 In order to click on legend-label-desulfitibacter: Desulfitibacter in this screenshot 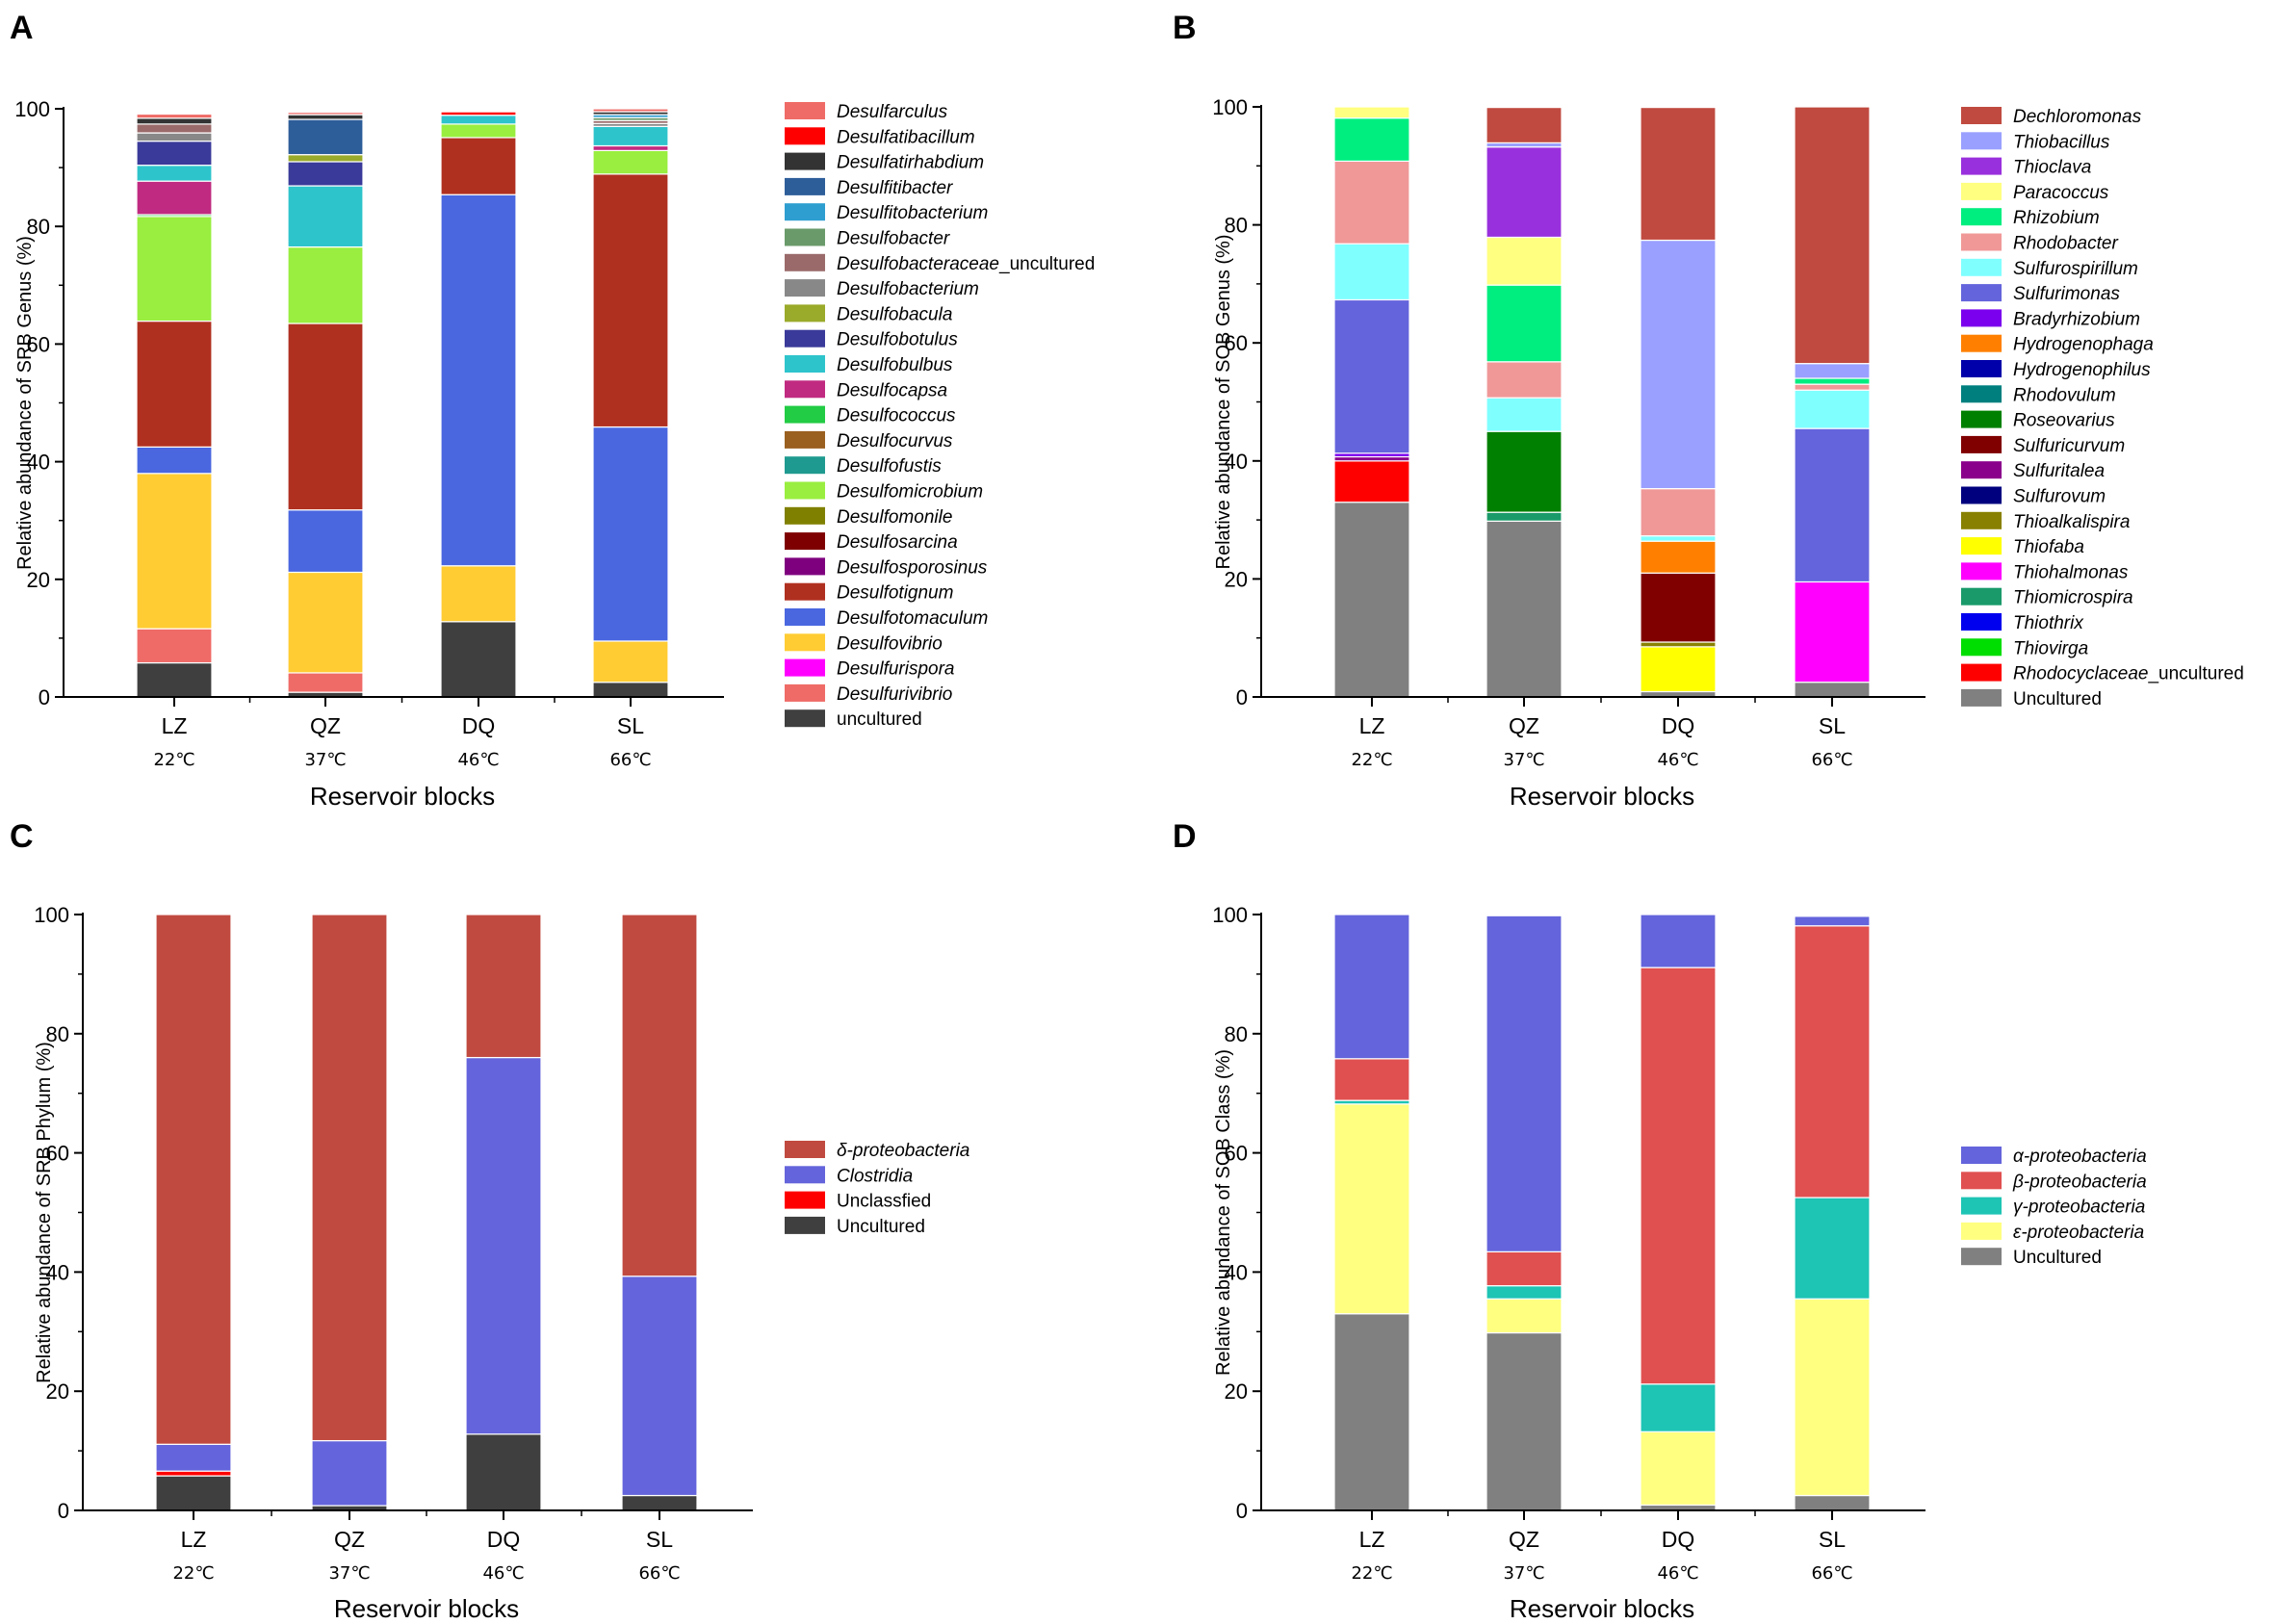, I will do `click(895, 188)`.